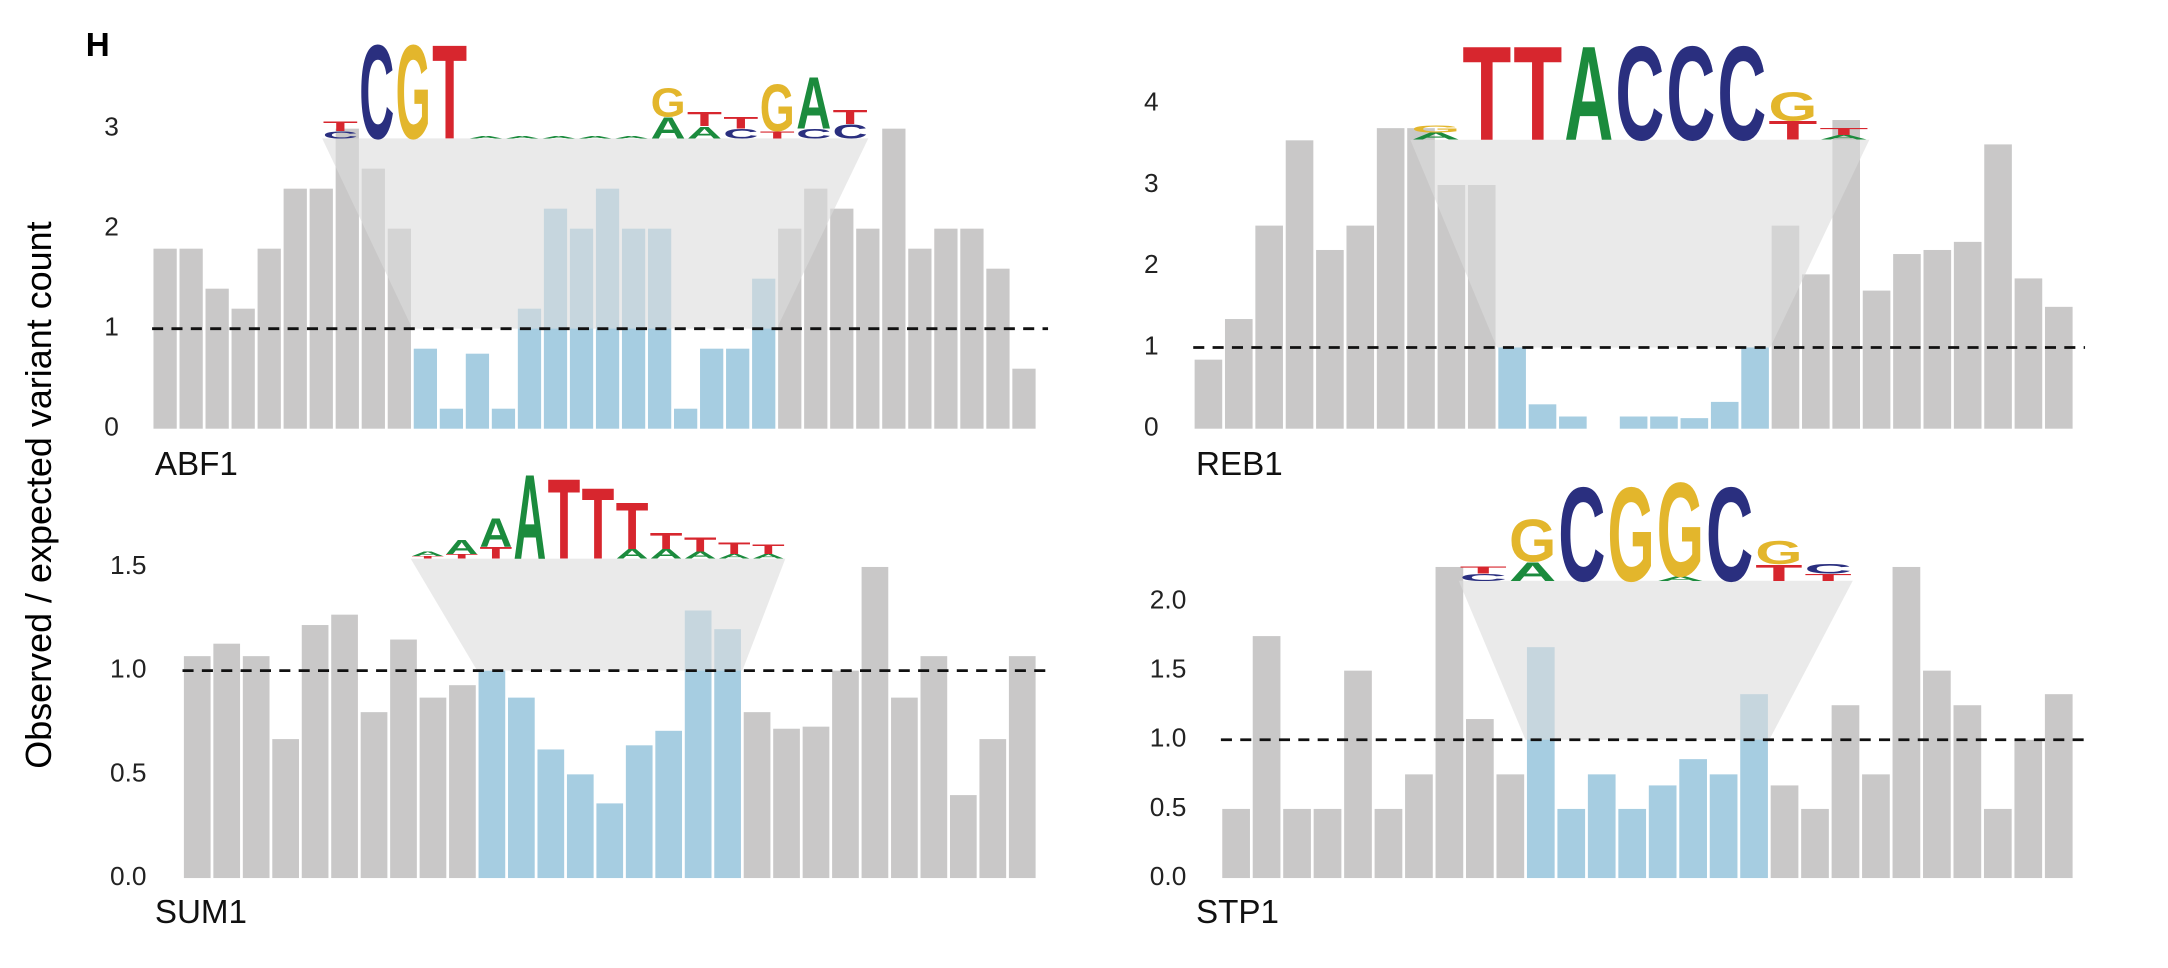 The width and height of the screenshot is (2168, 968). Describe the element at coordinates (1237, 912) in the screenshot. I see `panel-title: STP1` at that location.